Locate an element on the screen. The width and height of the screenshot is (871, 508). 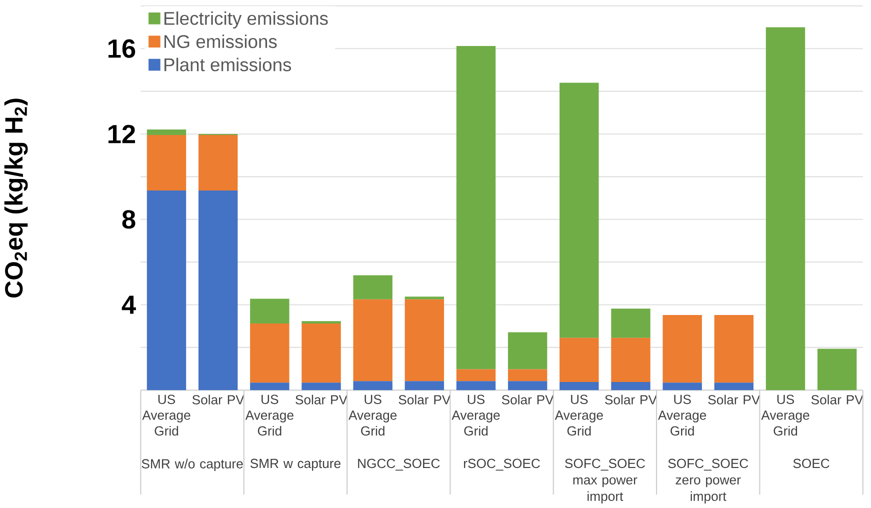
text: SOEC is located at coordinates (811, 463).